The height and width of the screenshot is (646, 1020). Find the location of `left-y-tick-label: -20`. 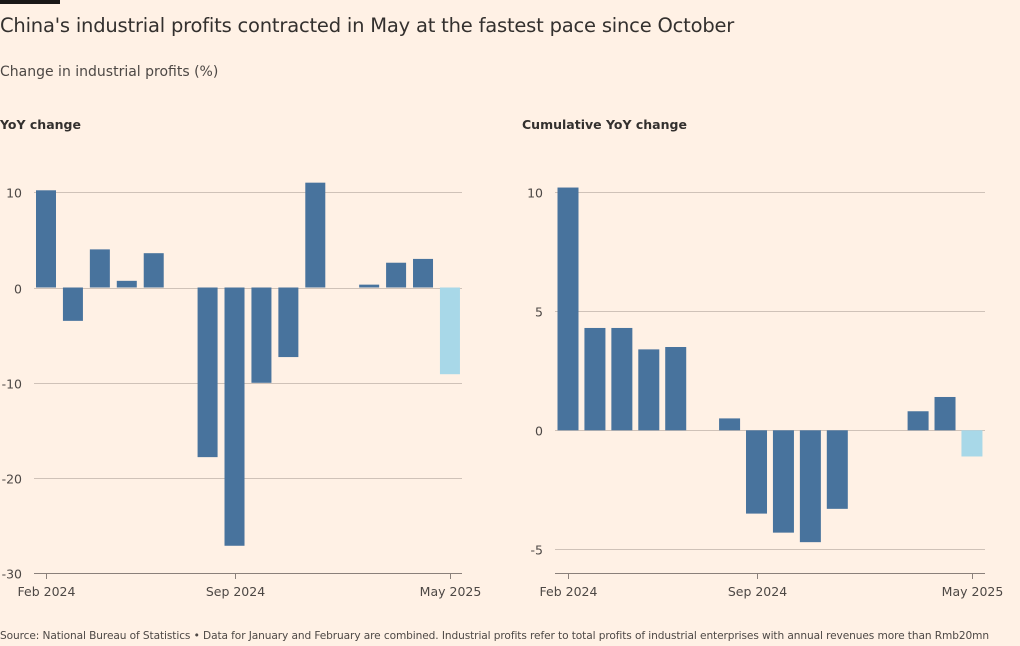

left-y-tick-label: -20 is located at coordinates (12, 479).